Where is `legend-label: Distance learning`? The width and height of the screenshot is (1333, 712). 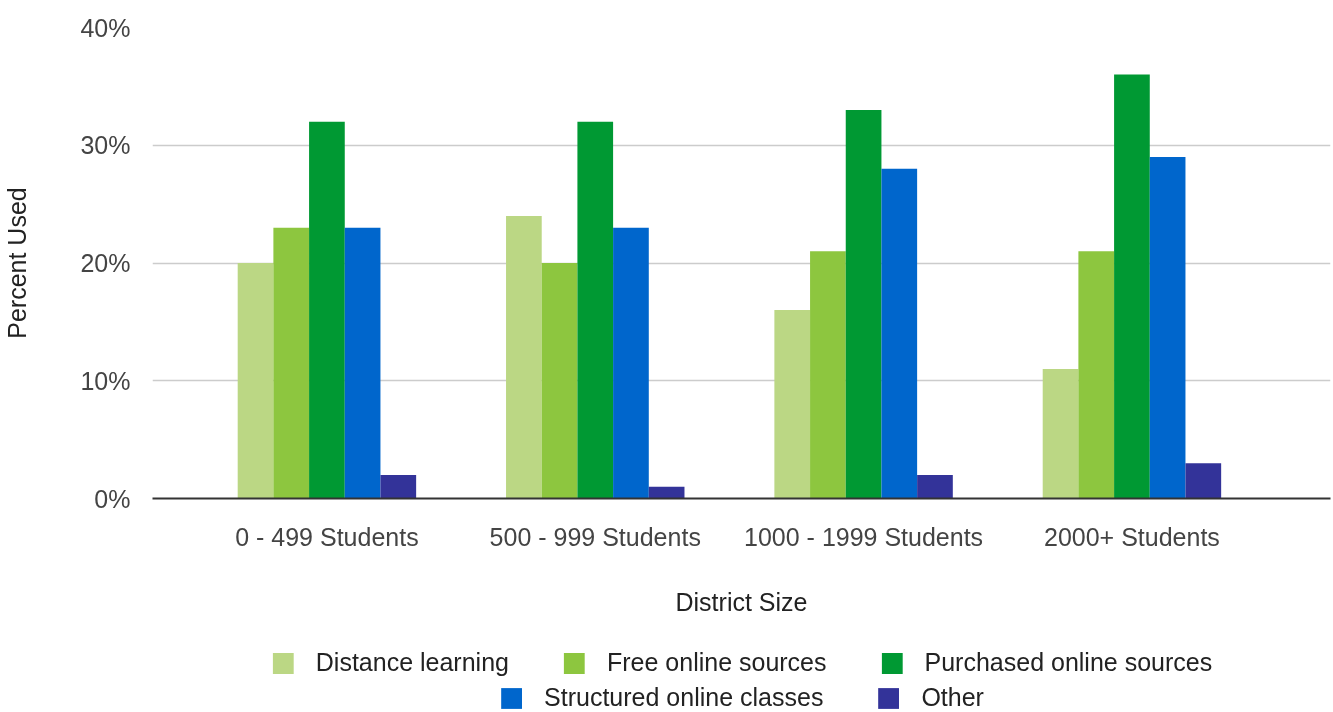
legend-label: Distance learning is located at coordinates (412, 662).